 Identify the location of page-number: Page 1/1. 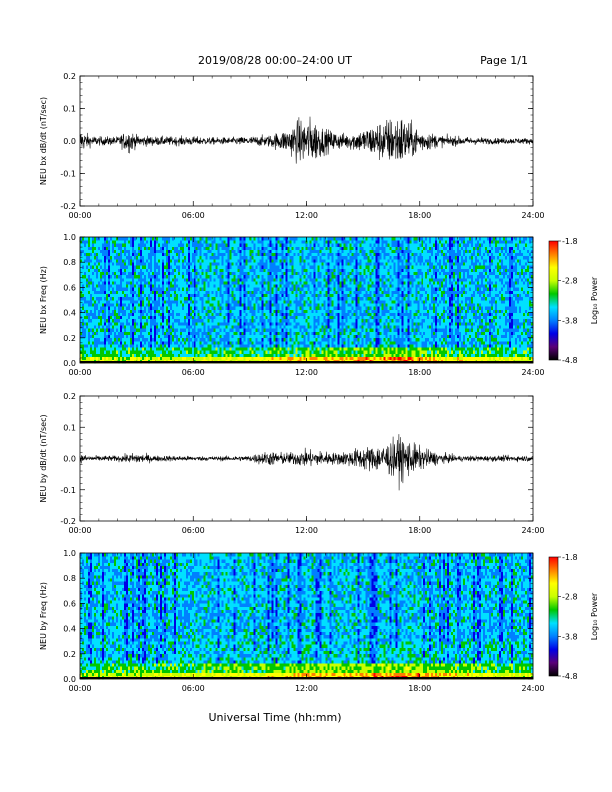
(504, 60).